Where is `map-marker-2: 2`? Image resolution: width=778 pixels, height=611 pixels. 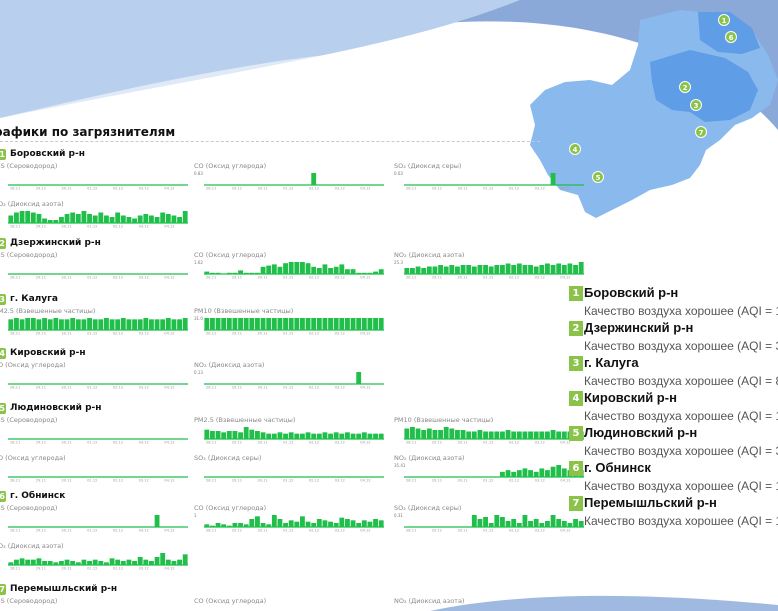
map-marker-2: 2 is located at coordinates (685, 87).